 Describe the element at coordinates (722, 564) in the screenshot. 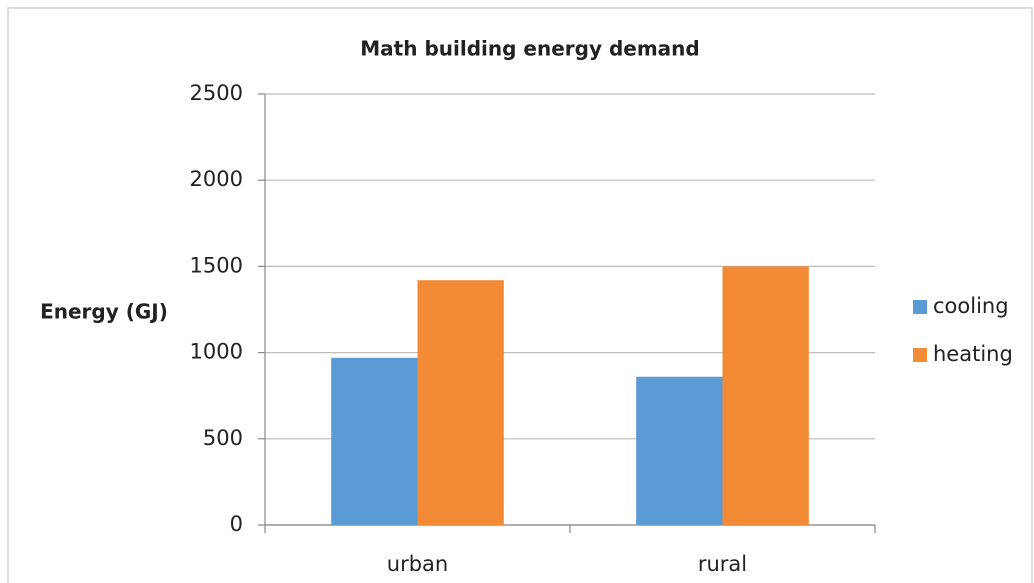

I see `x-tick-label: rural` at that location.